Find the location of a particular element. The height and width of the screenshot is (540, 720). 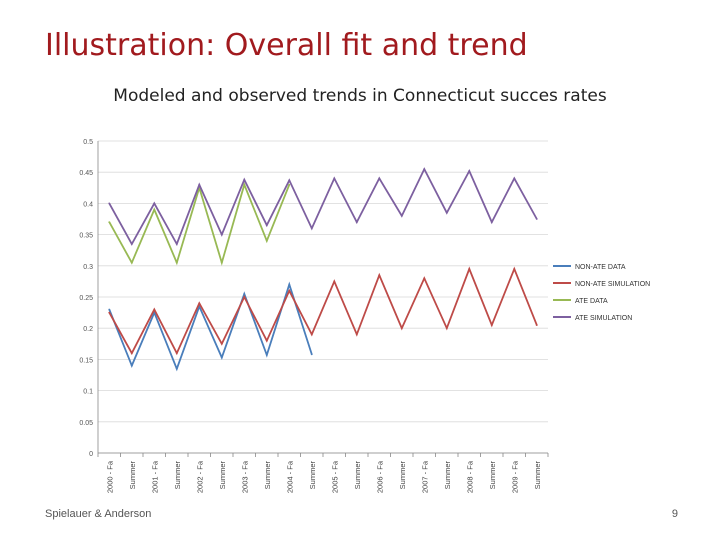

slide-title: Illustration: Overall fit and trend is located at coordinates (286, 45).